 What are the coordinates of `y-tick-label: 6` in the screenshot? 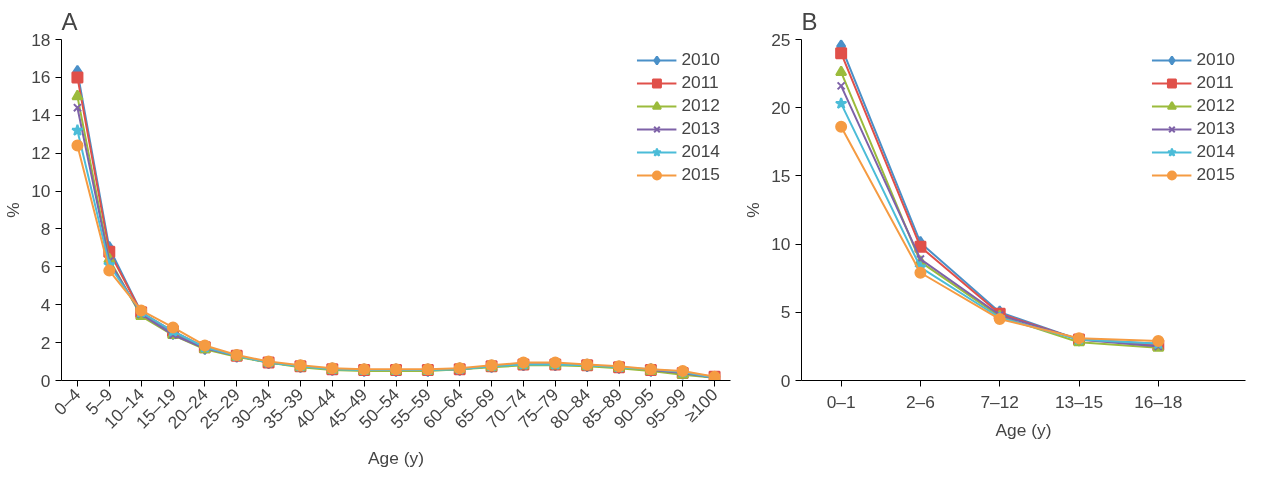 It's located at (45, 266).